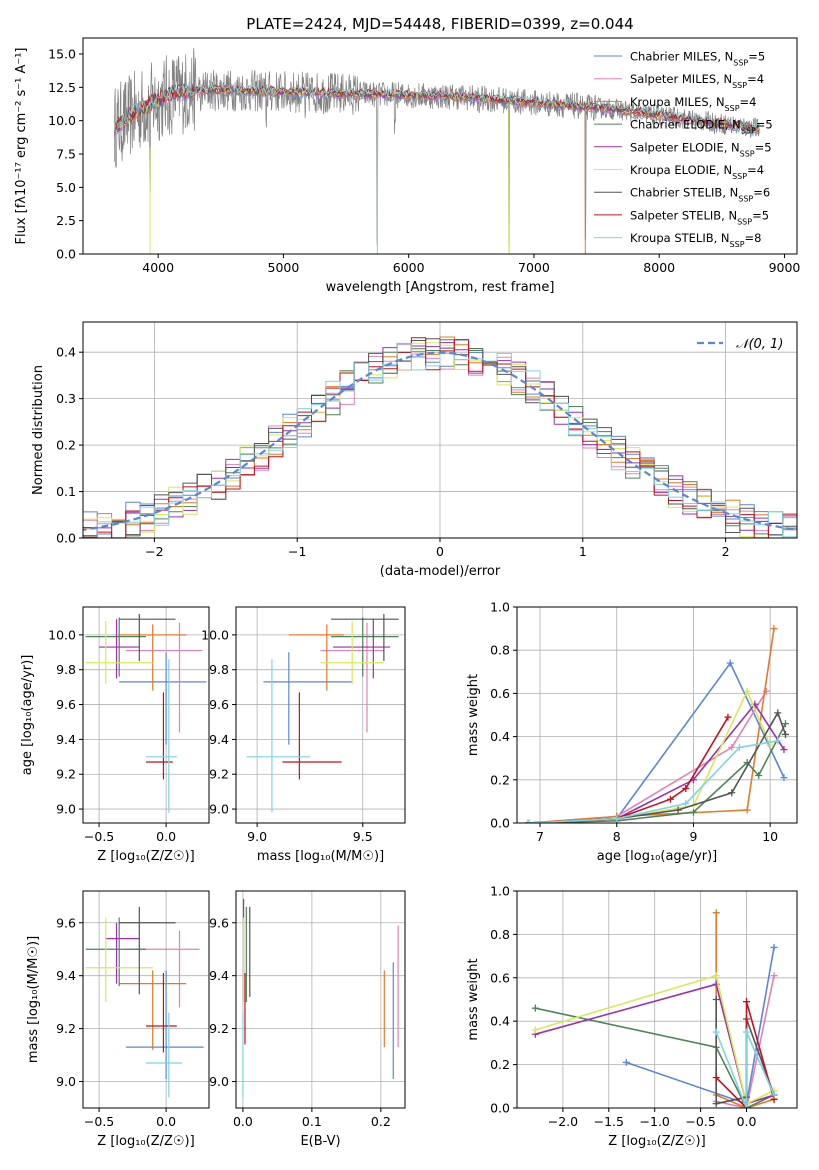 This screenshot has height=1170, width=819. I want to click on legend-entry: Kroupa ELODIE, NSSP=4, so click(697, 172).